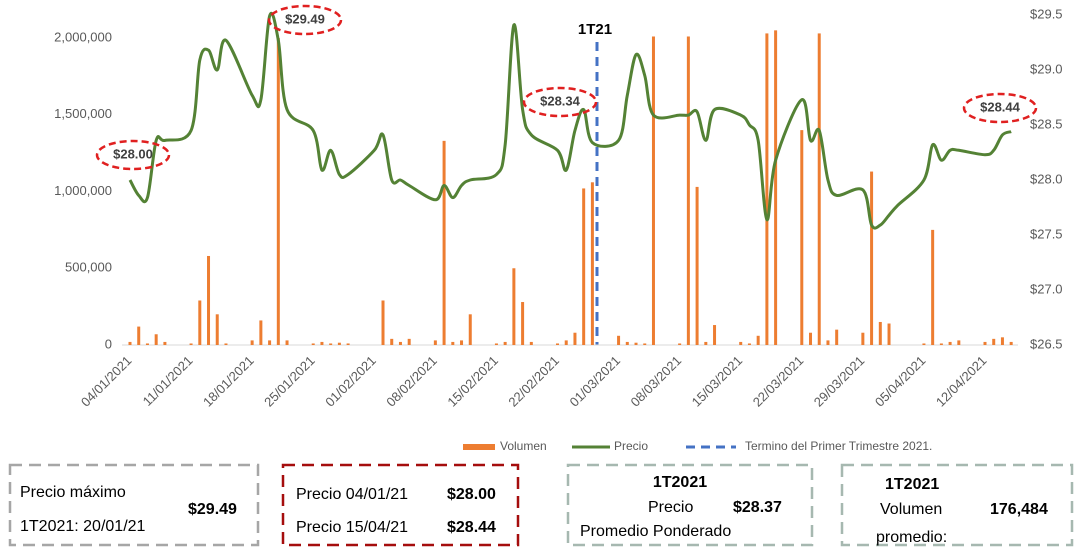 This screenshot has height=552, width=1078. I want to click on y2-tick-label: $26.5, so click(1046, 343).